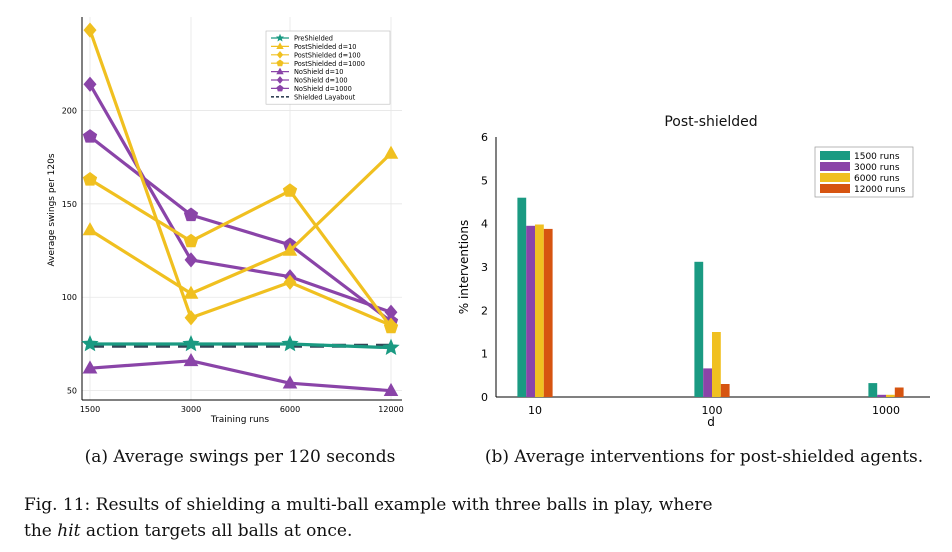  What do you see at coordinates (711, 422) in the screenshot?
I see `chart-b-xlabel: d` at bounding box center [711, 422].